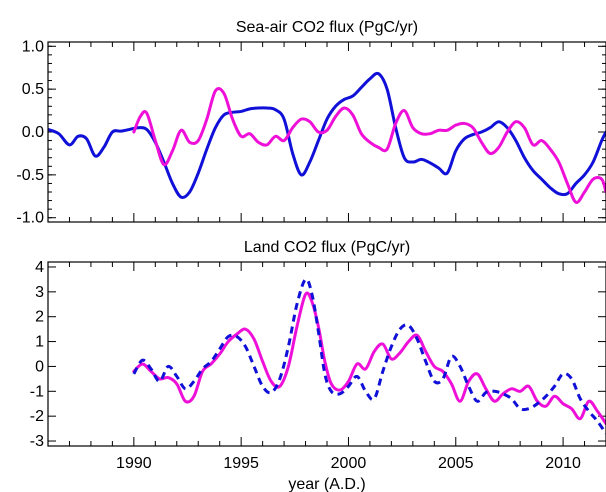 This screenshot has height=492, width=606. What do you see at coordinates (327, 247) in the screenshot?
I see `land-title: Land CO2 flux (PgC/yr)` at bounding box center [327, 247].